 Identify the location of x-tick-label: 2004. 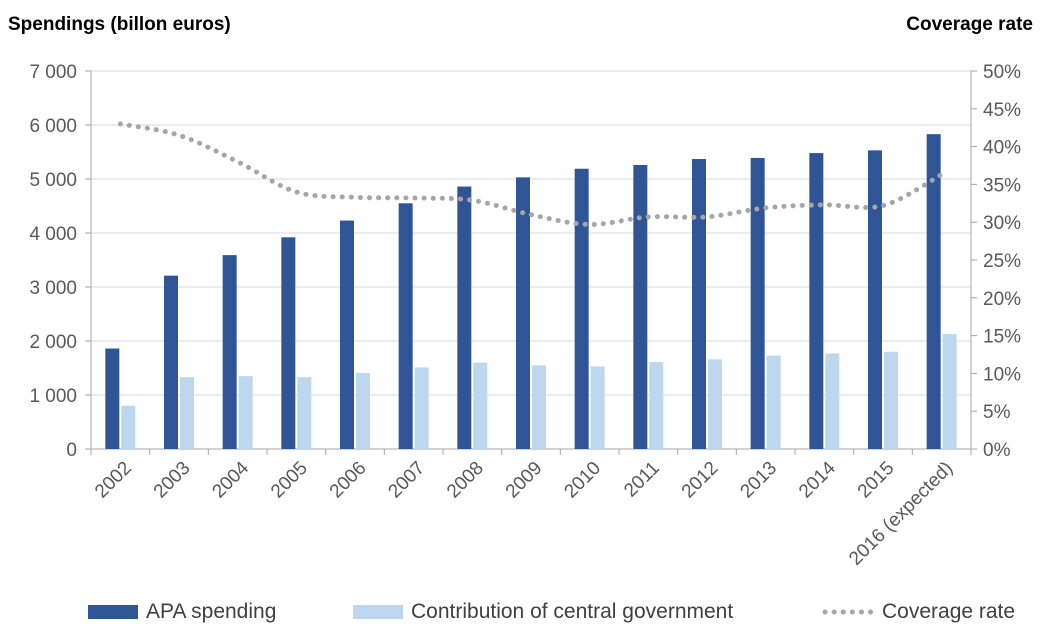
(230, 479).